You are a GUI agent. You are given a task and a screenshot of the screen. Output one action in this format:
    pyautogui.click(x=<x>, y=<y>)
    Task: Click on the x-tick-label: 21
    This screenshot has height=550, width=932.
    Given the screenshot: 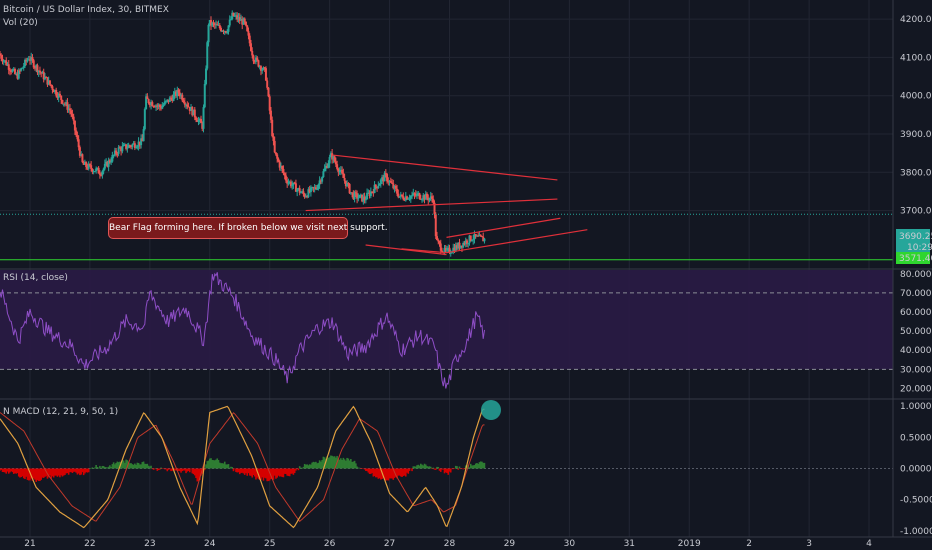 What is the action you would take?
    pyautogui.click(x=29, y=544)
    